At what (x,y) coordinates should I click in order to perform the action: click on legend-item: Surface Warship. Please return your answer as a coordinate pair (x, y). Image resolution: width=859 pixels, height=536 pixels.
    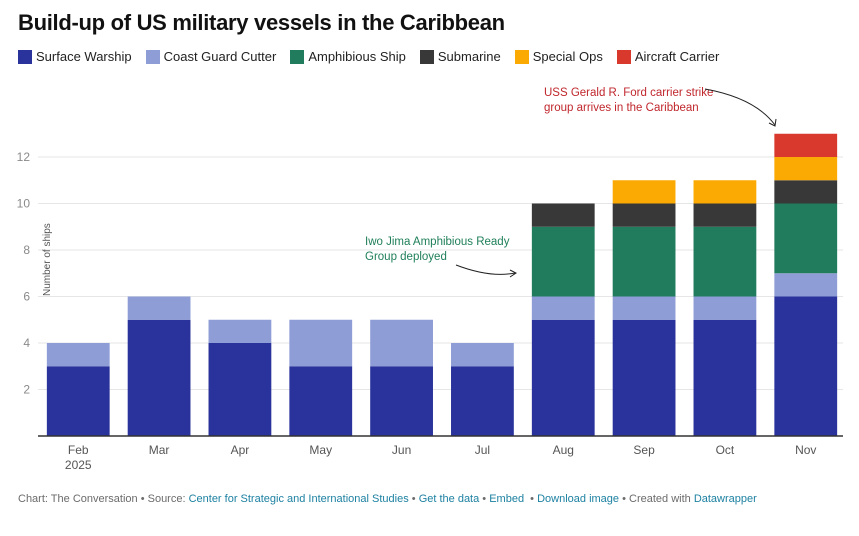
    Looking at the image, I should click on (75, 56).